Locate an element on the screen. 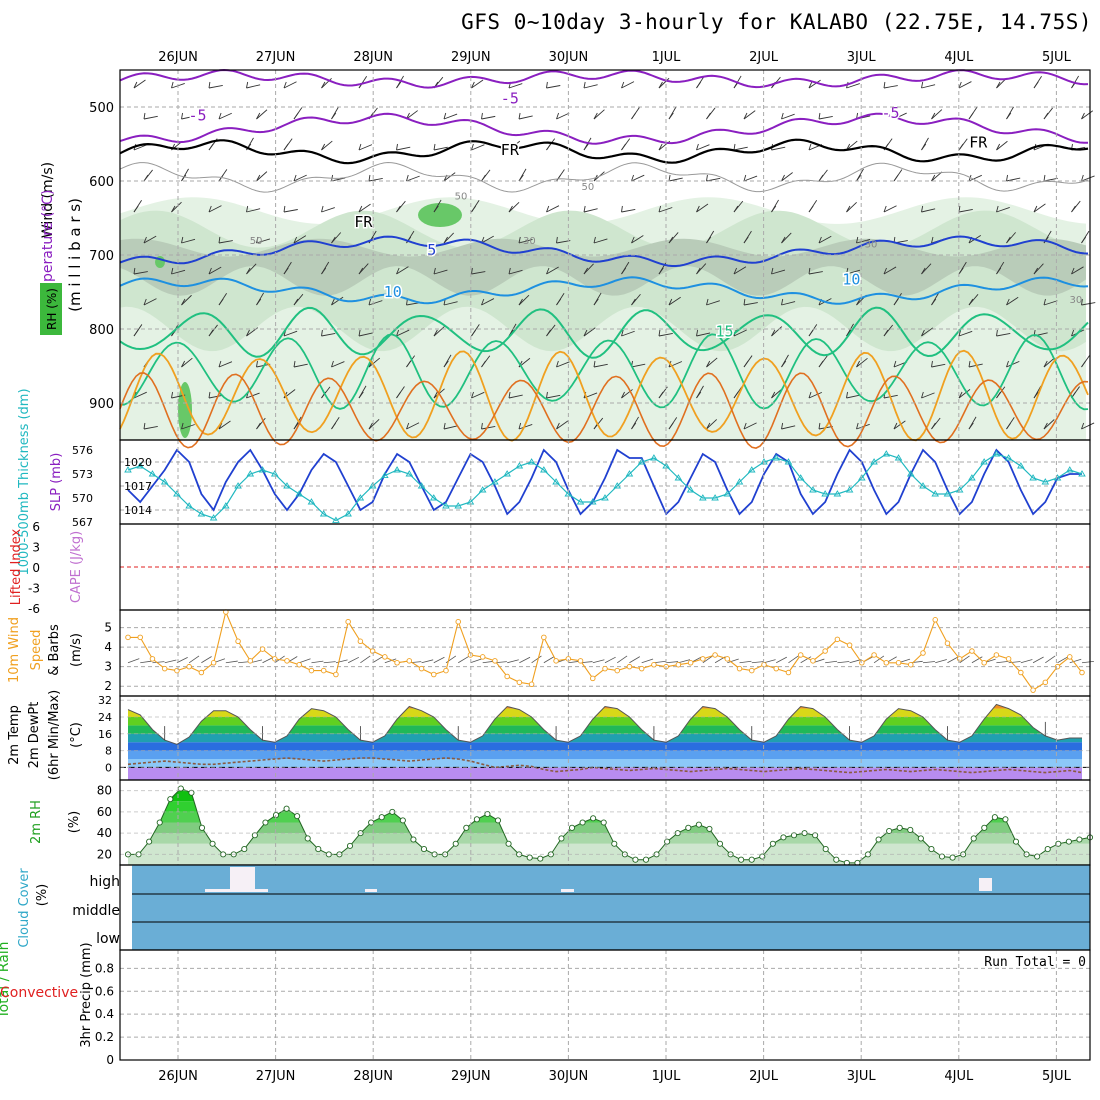 The width and height of the screenshot is (1100, 1100). date-label-top-3JUL: 3JUL is located at coordinates (862, 57).